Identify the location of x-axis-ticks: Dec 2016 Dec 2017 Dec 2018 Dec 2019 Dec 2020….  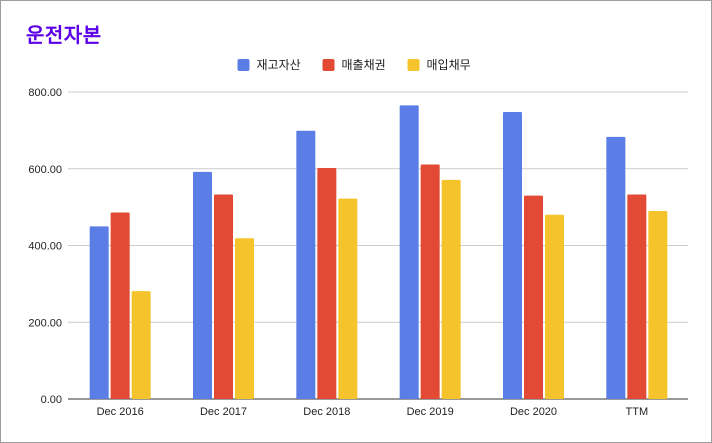
(373, 412).